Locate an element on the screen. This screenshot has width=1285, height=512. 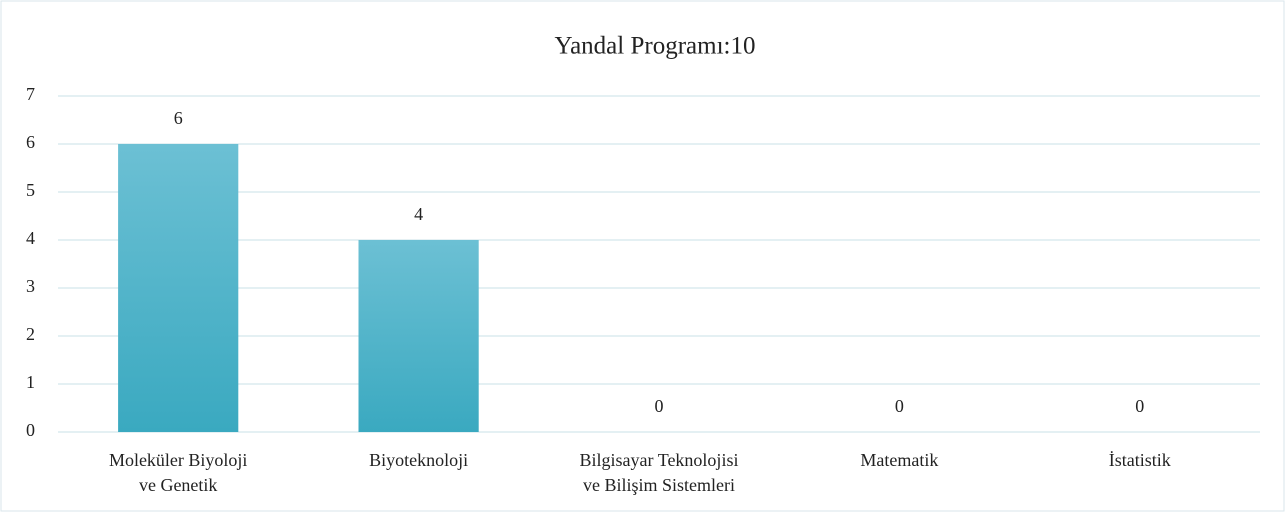
x-tick-label: Biyoteknoloji is located at coordinates (418, 460).